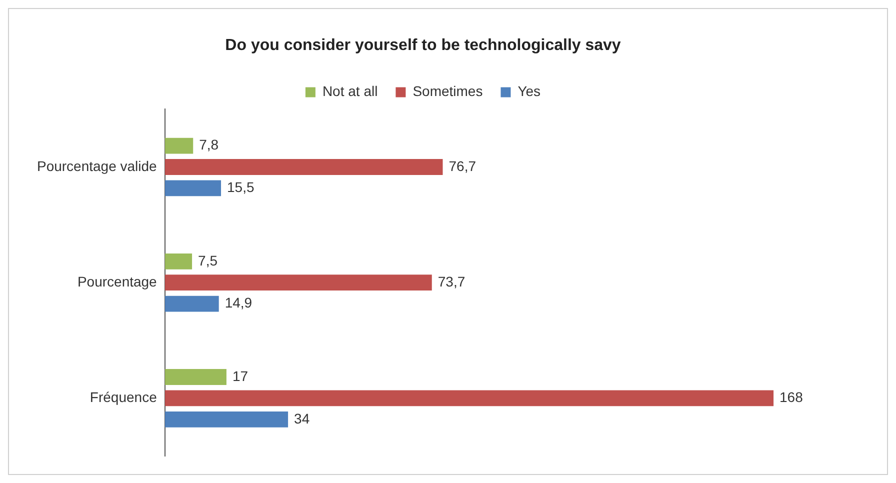 The height and width of the screenshot is (483, 896). Describe the element at coordinates (452, 281) in the screenshot. I see `data-label: 73,7` at that location.